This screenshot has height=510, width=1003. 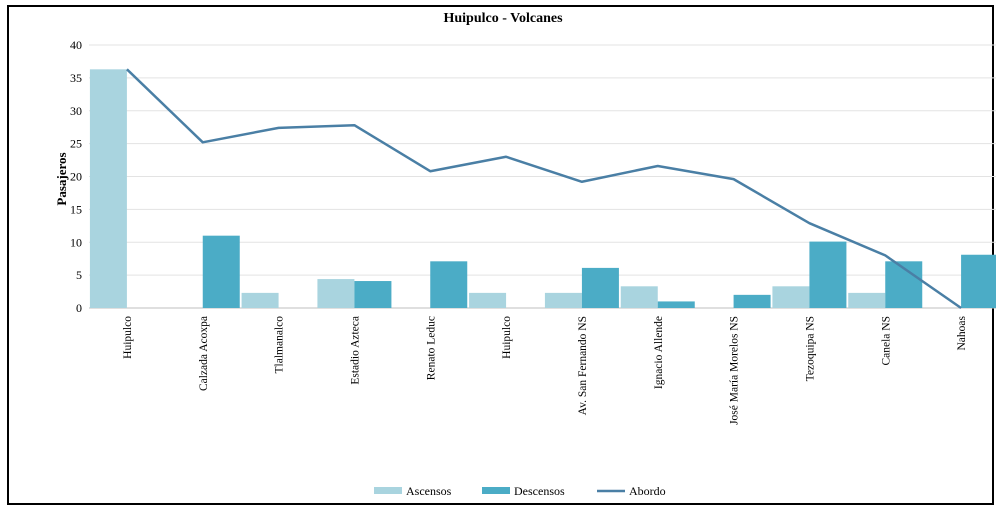 What do you see at coordinates (735, 370) in the screenshot?
I see `x-tick-label: José María Morelos NS` at bounding box center [735, 370].